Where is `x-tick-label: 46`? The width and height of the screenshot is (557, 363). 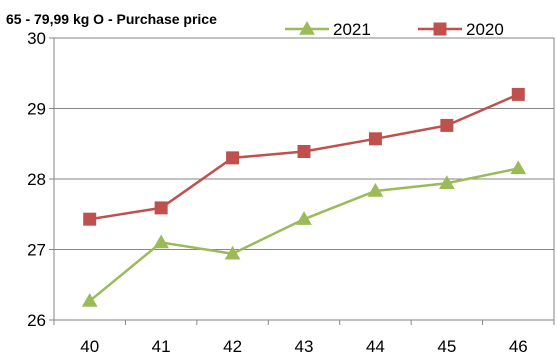
x-tick-label: 46 is located at coordinates (518, 346).